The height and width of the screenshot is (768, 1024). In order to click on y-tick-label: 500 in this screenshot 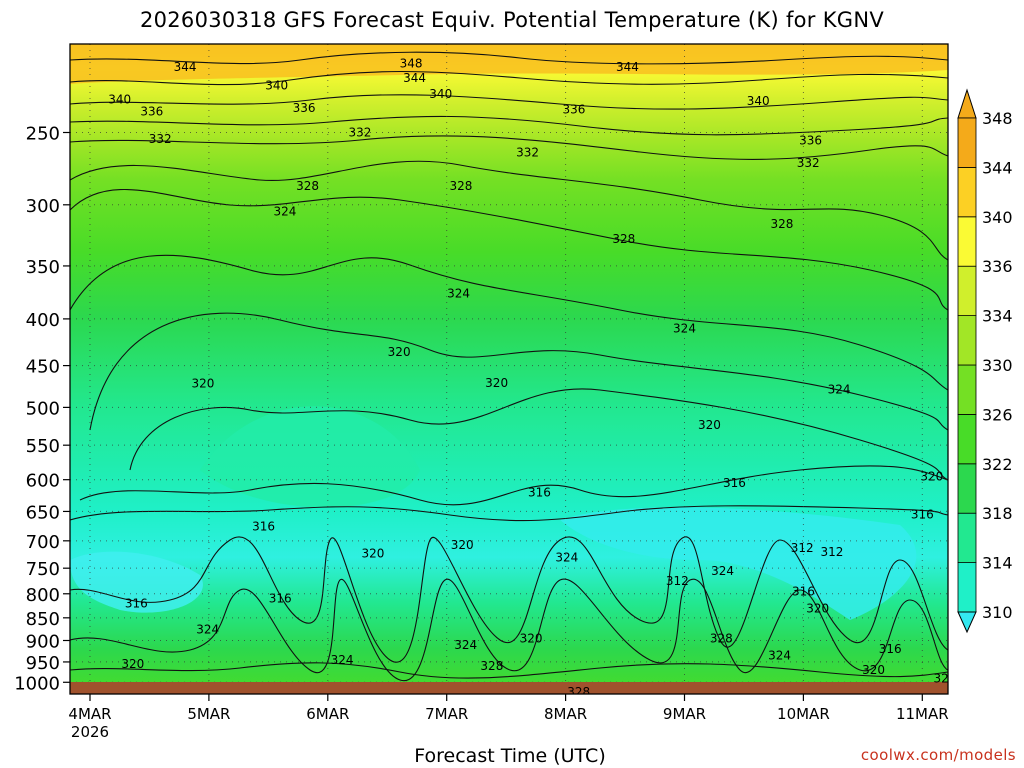, I will do `click(43, 408)`.